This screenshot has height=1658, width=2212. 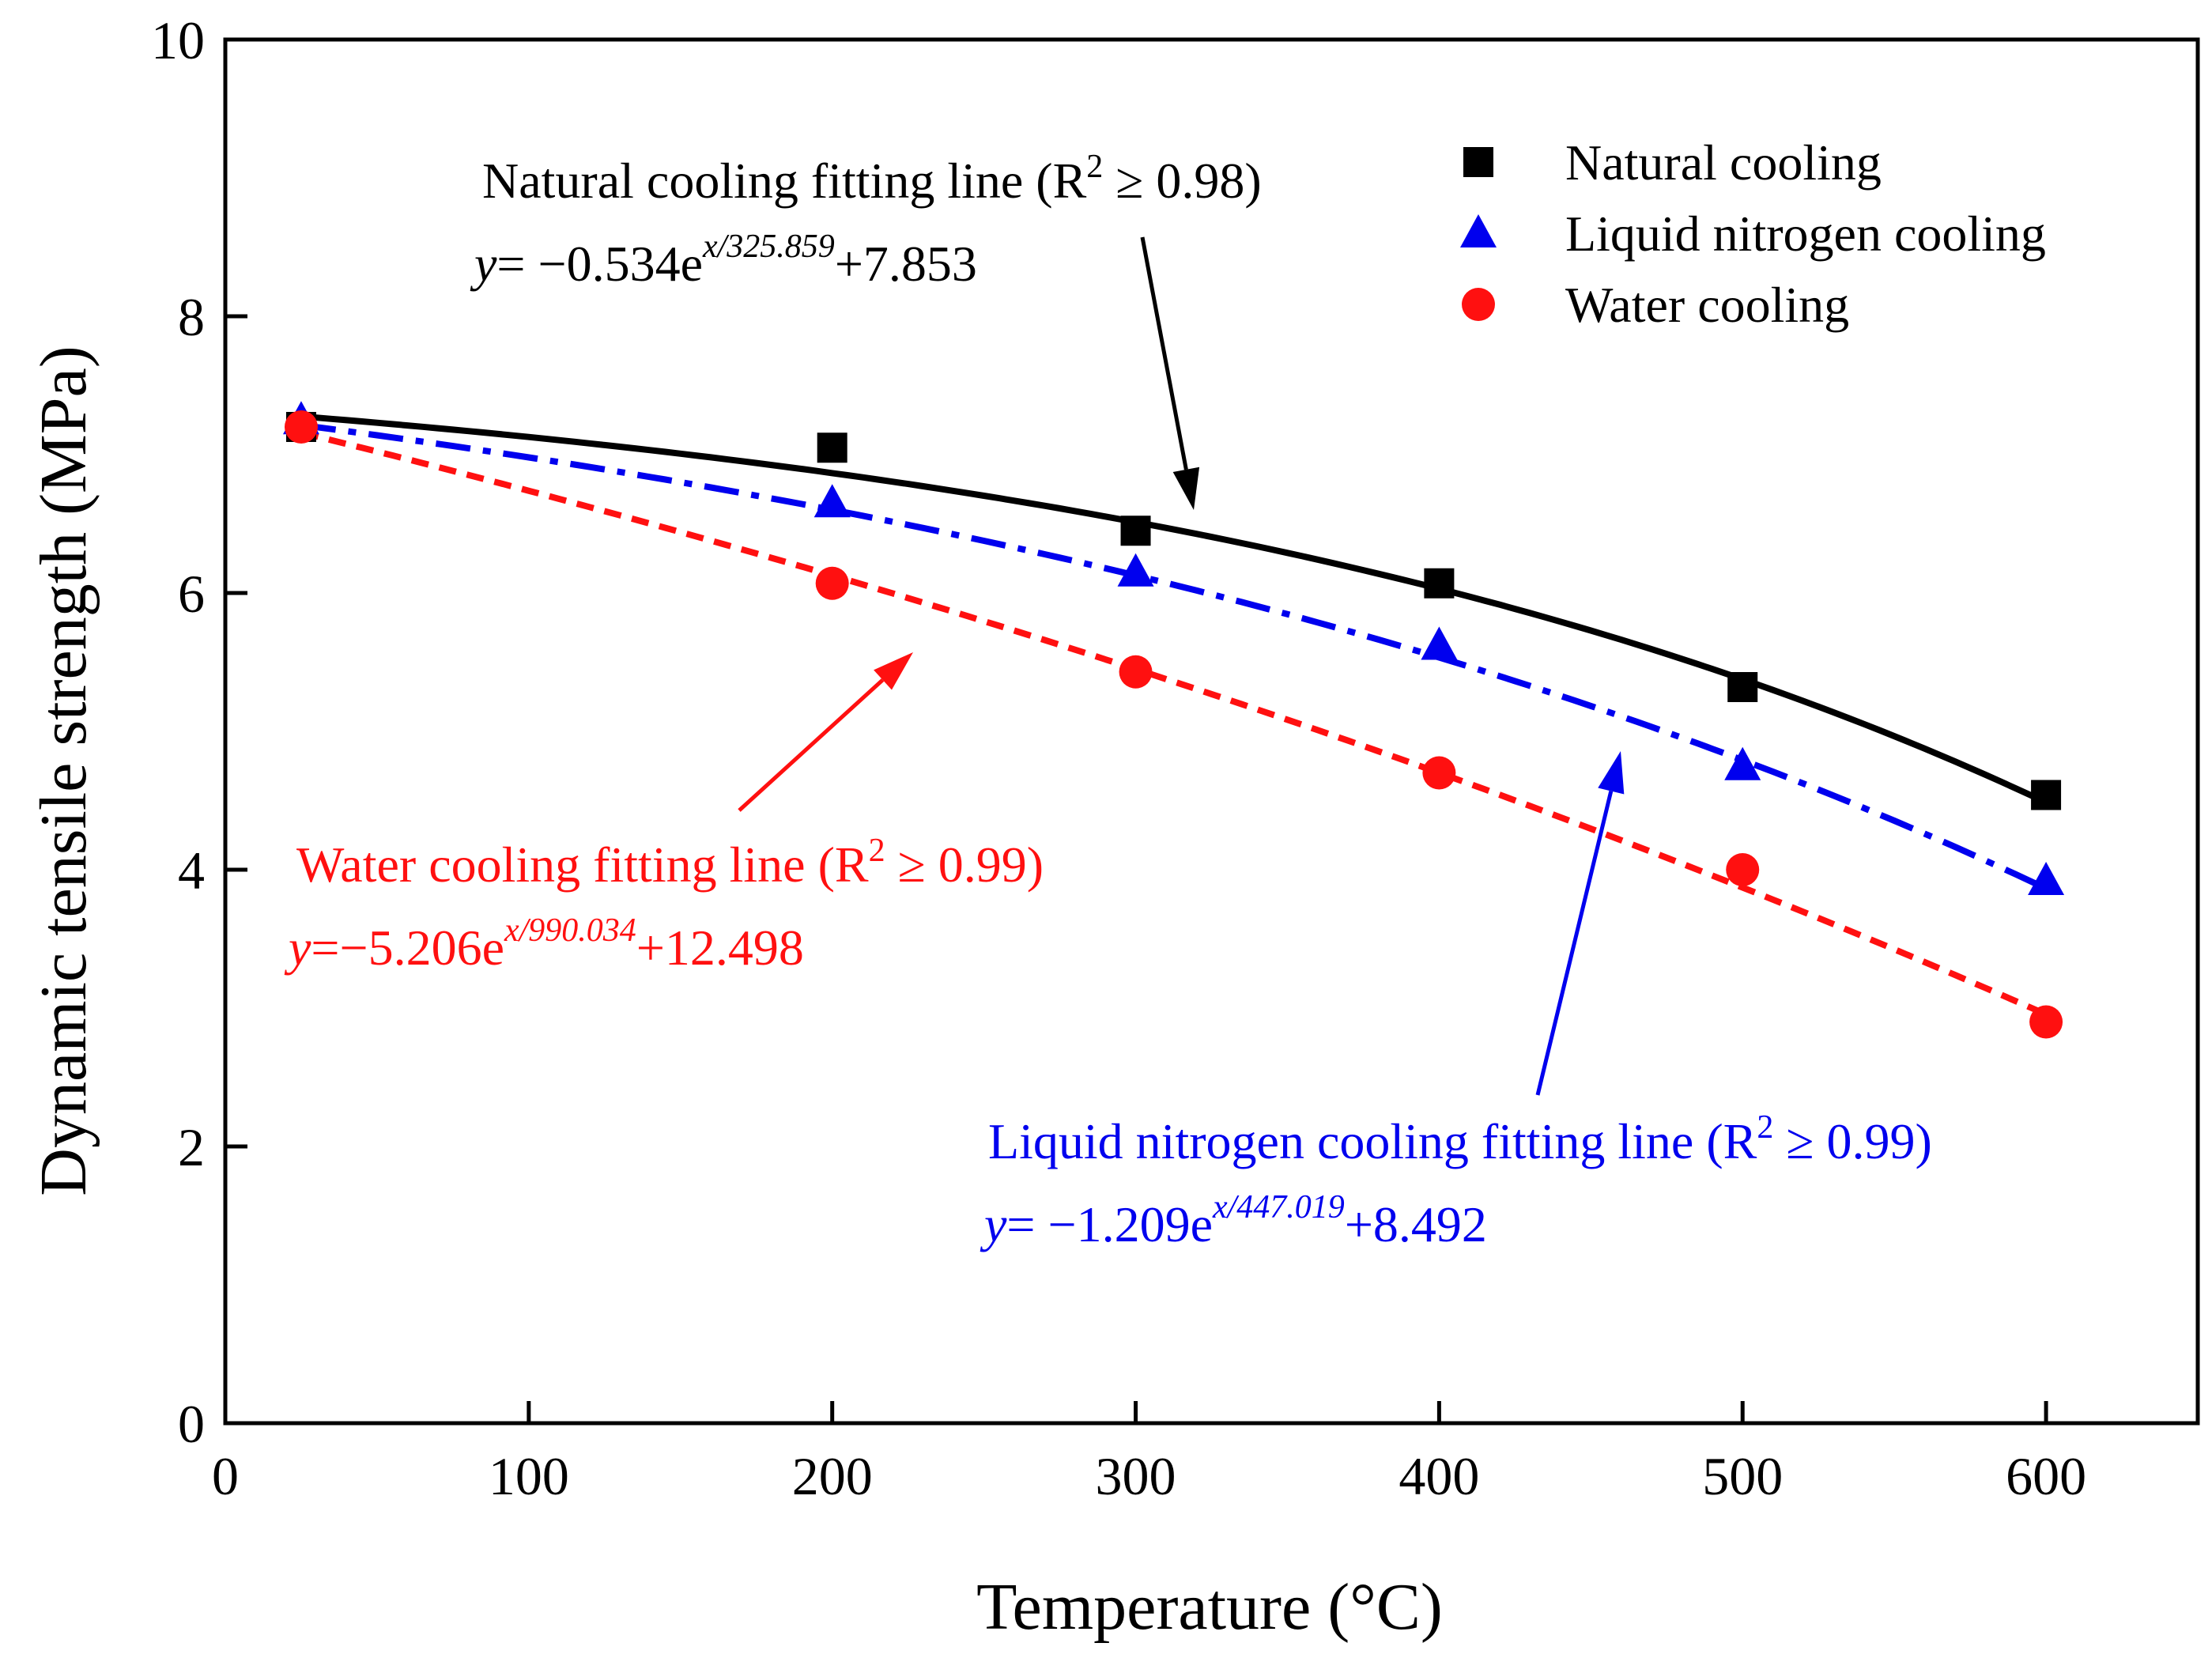 What do you see at coordinates (1723, 162) in the screenshot?
I see `legend-label: Natural cooling` at bounding box center [1723, 162].